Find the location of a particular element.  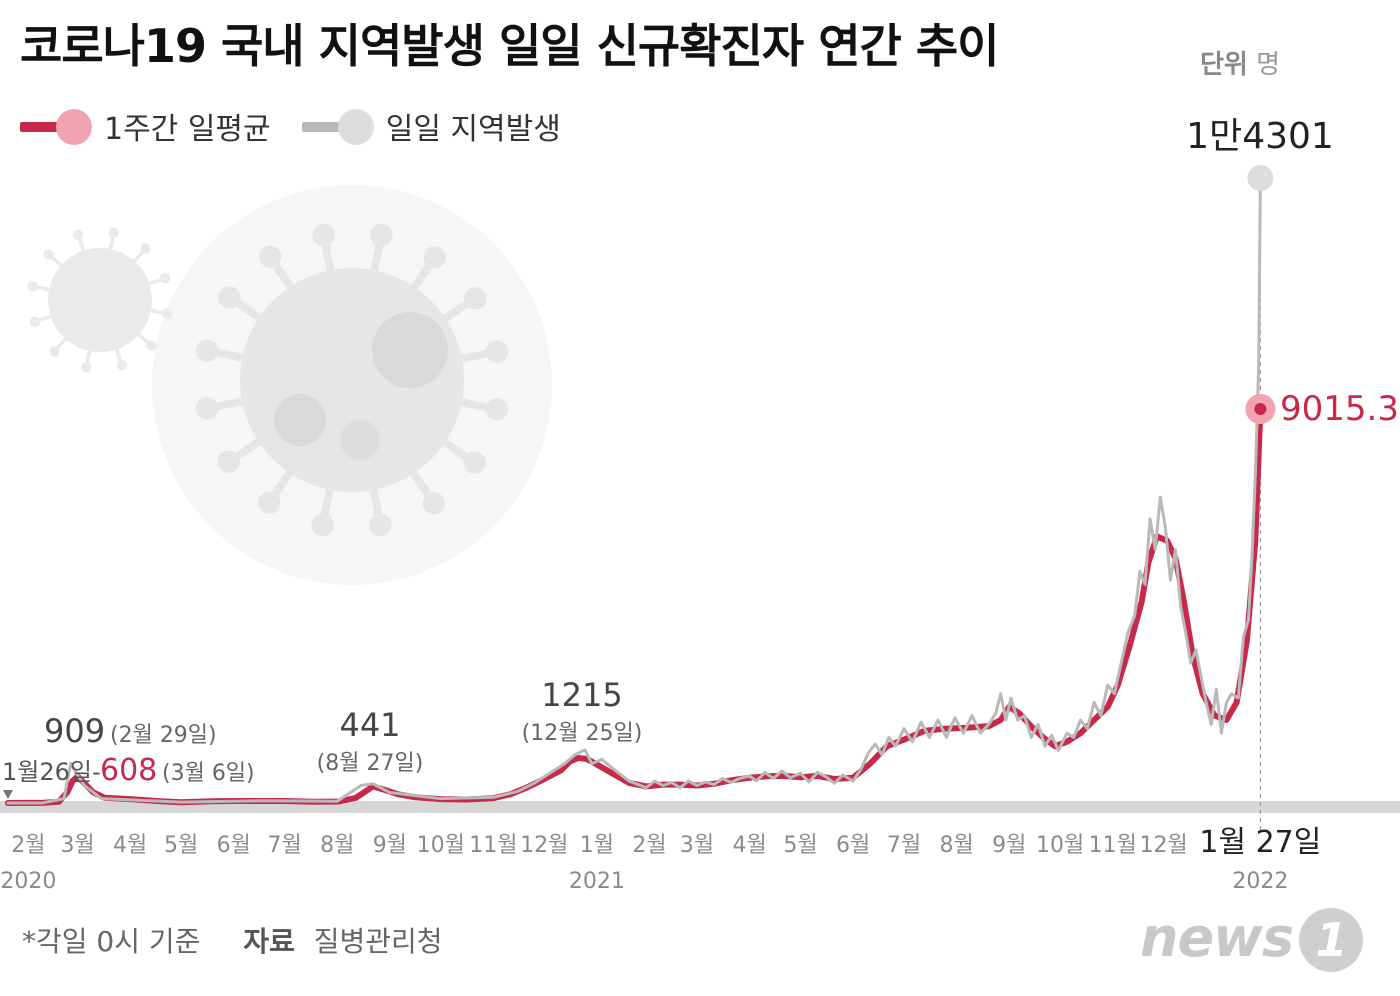

x-tick-year: 2021 is located at coordinates (597, 881).